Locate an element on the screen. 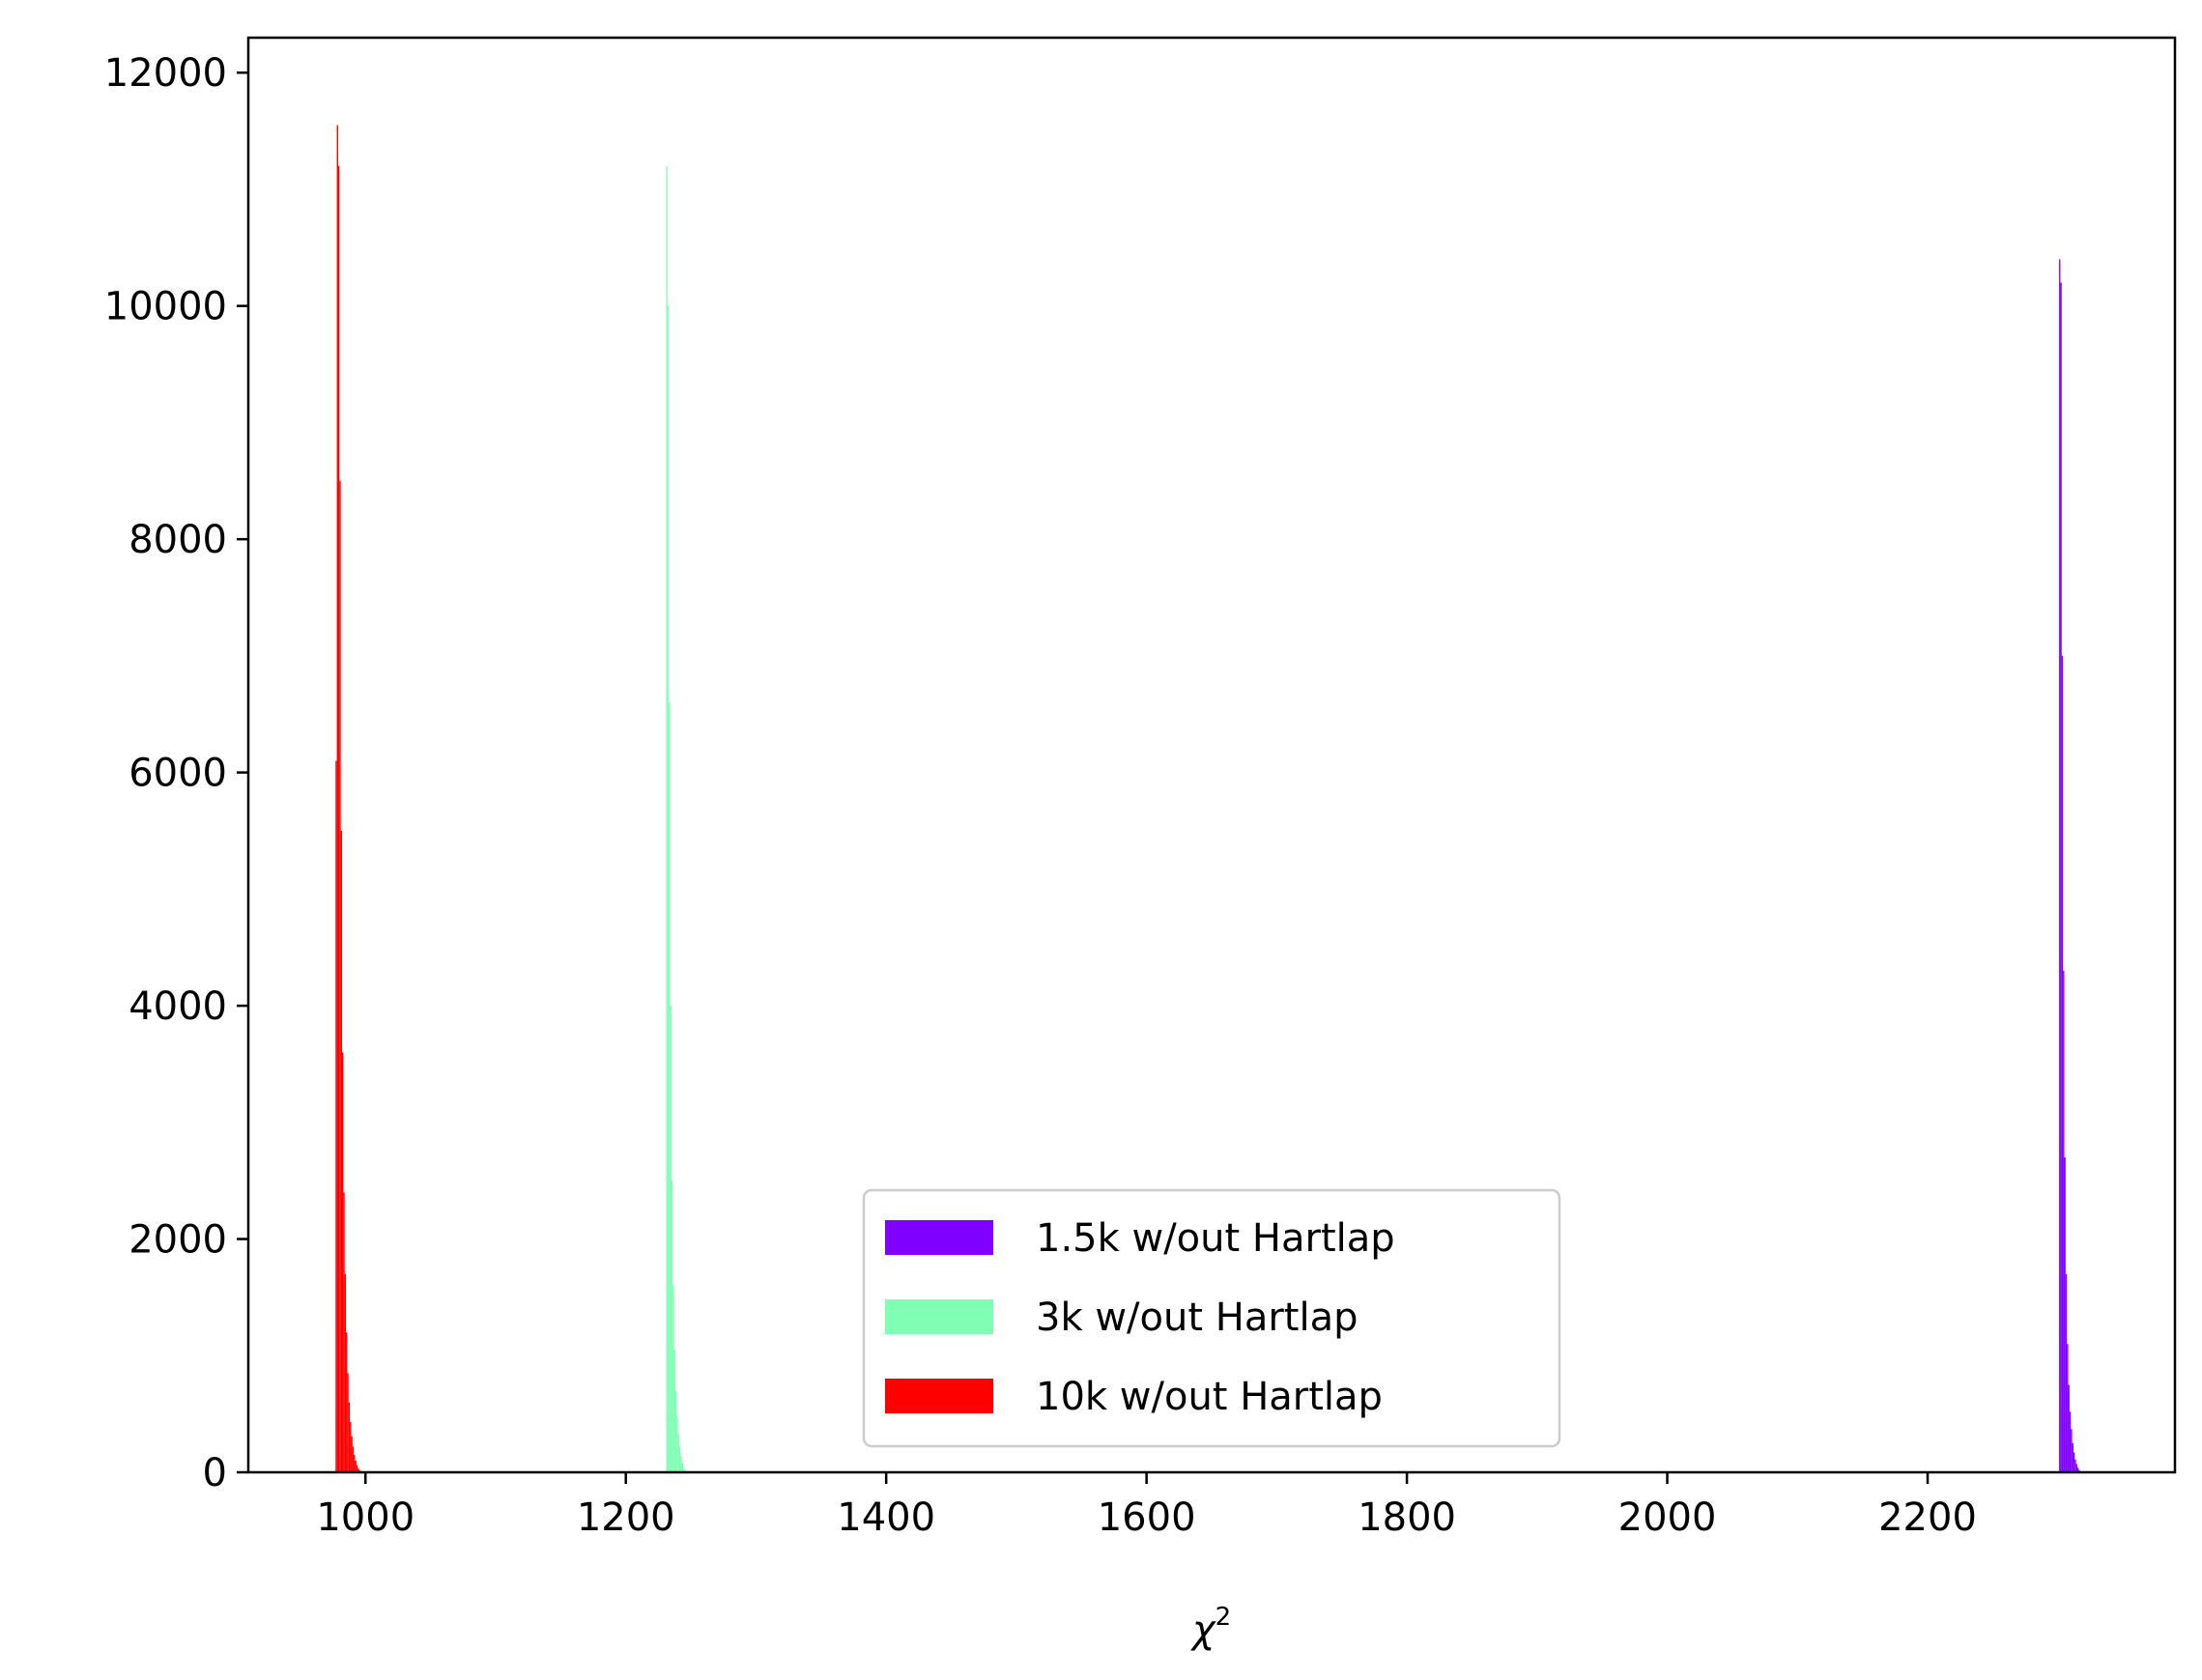 The height and width of the screenshot is (1680, 2202). y-tick-label: 12000 is located at coordinates (165, 74).